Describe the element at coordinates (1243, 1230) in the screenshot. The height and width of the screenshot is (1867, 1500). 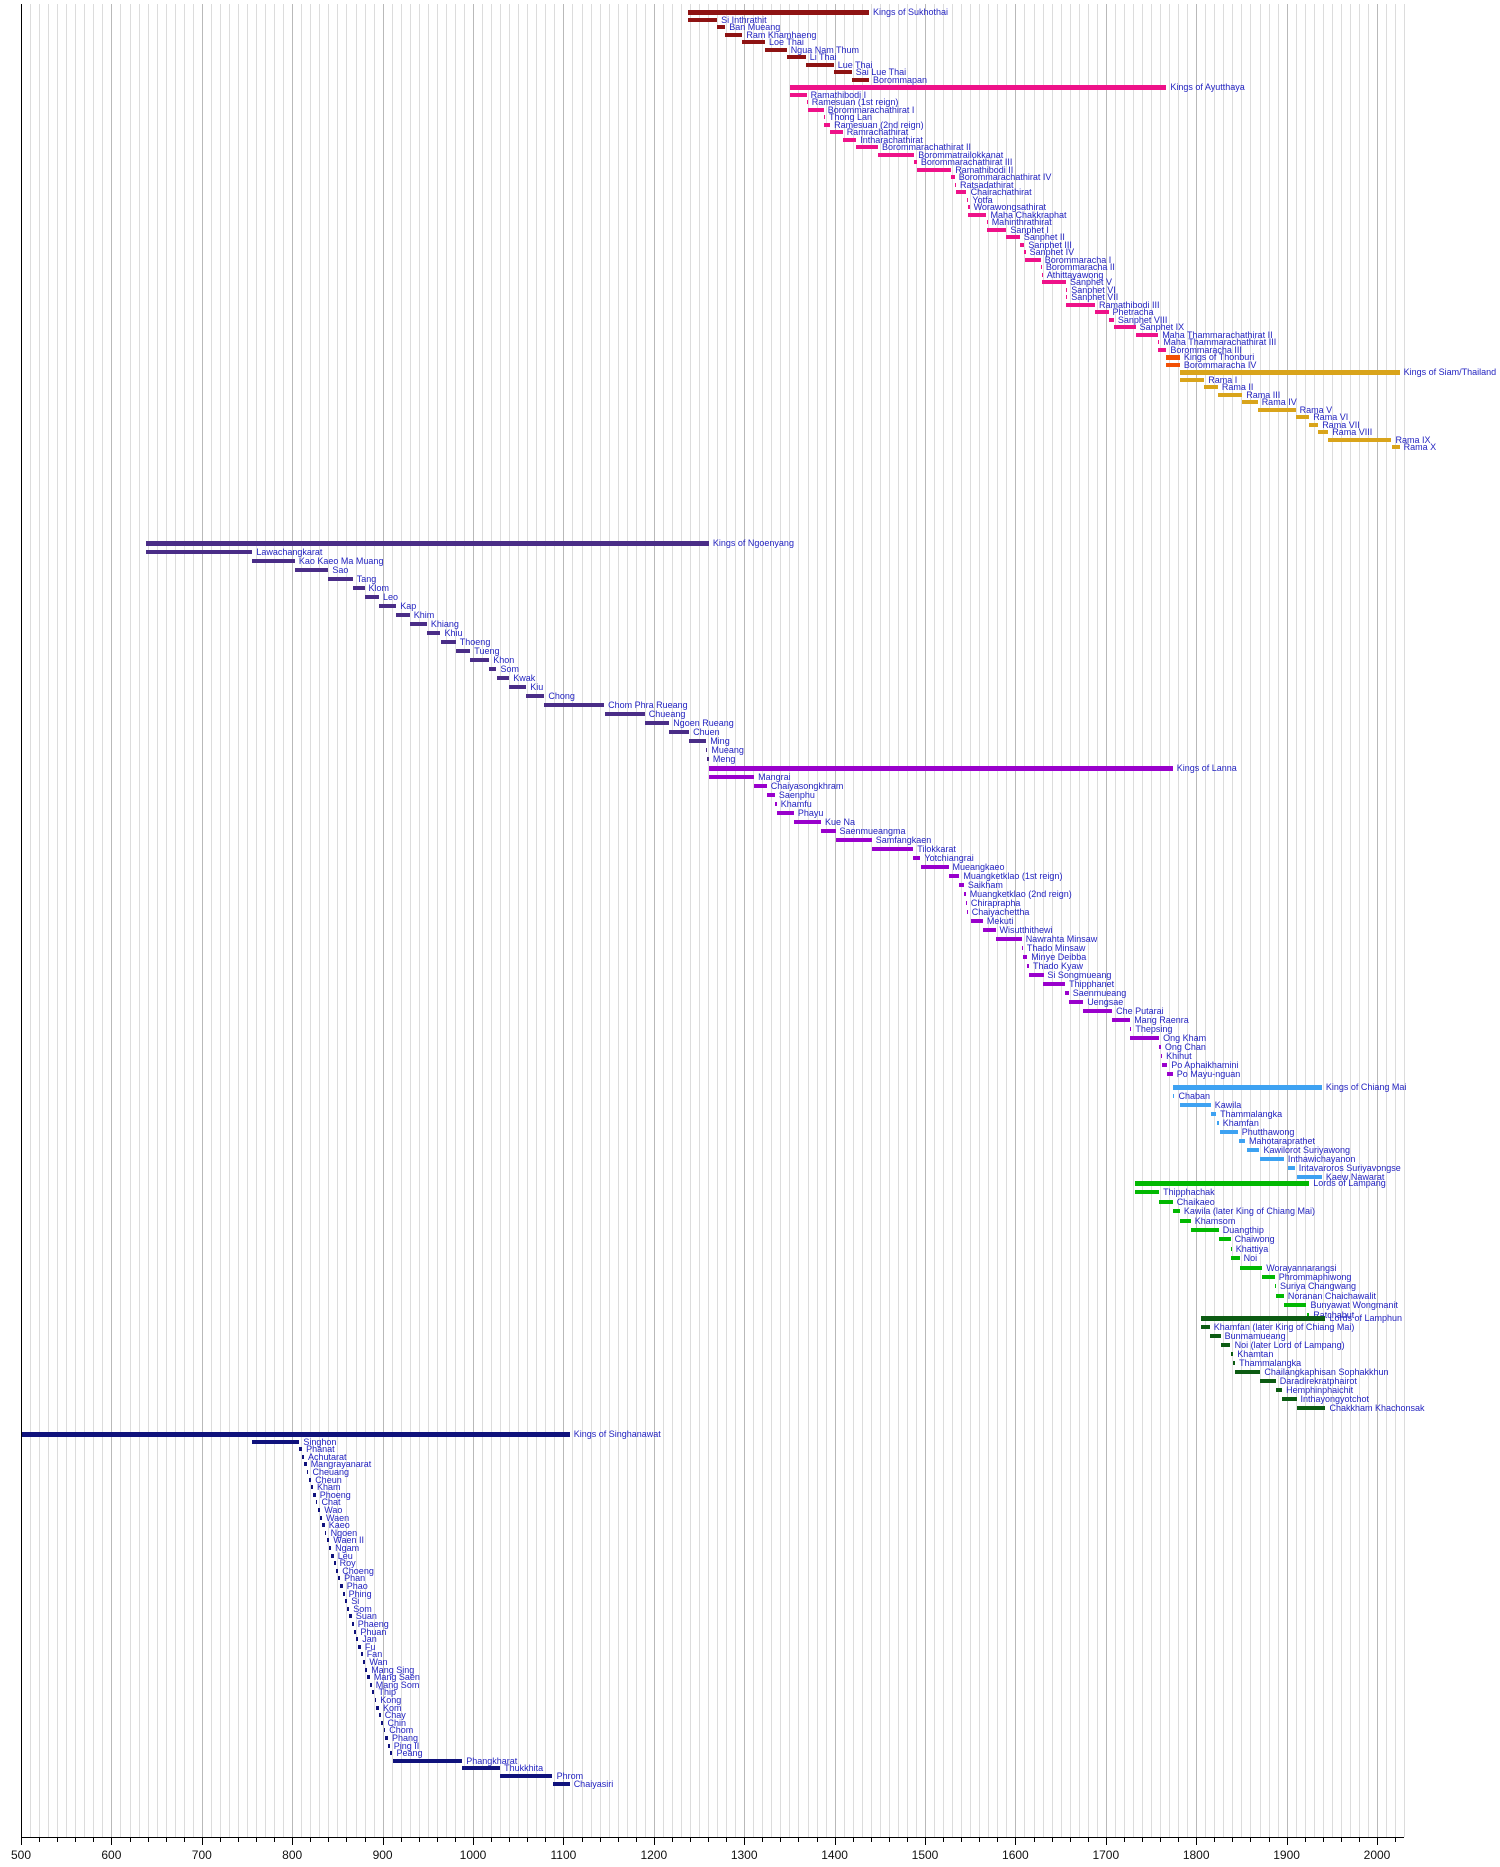
I see `reign-label-lampang: Duangthip` at that location.